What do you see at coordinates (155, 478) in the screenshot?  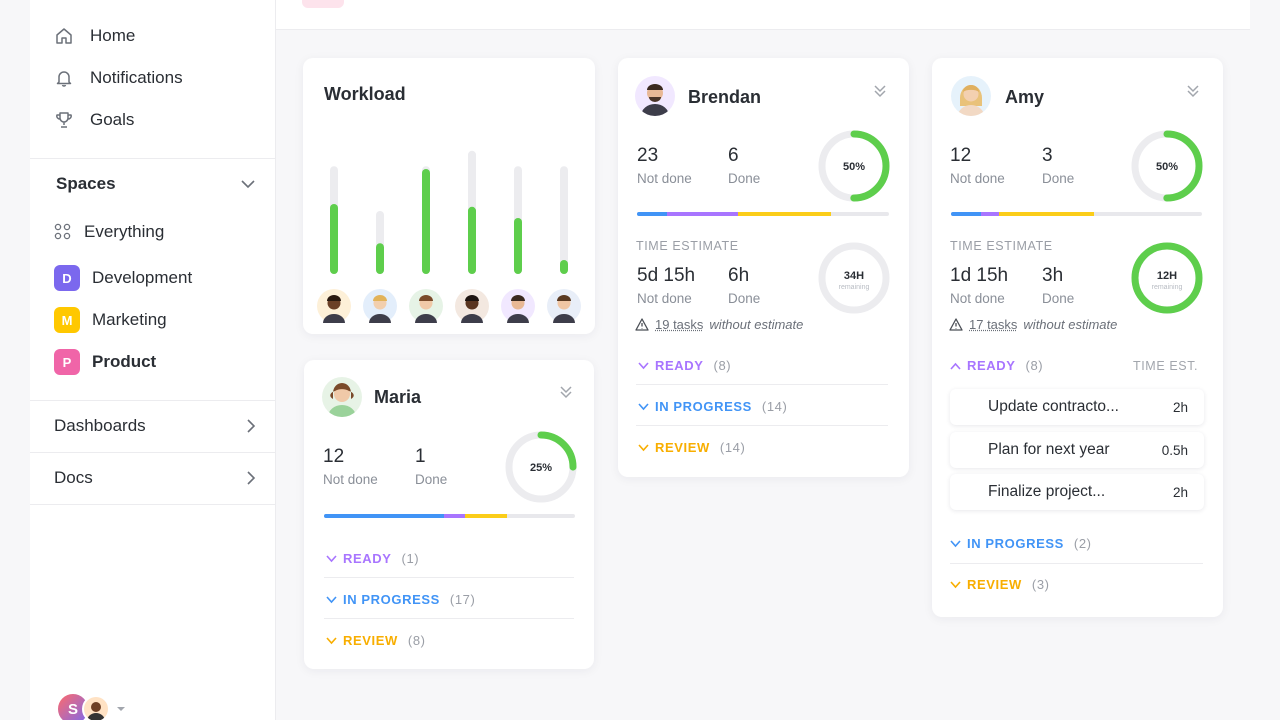 I see `docs-link: Docs` at bounding box center [155, 478].